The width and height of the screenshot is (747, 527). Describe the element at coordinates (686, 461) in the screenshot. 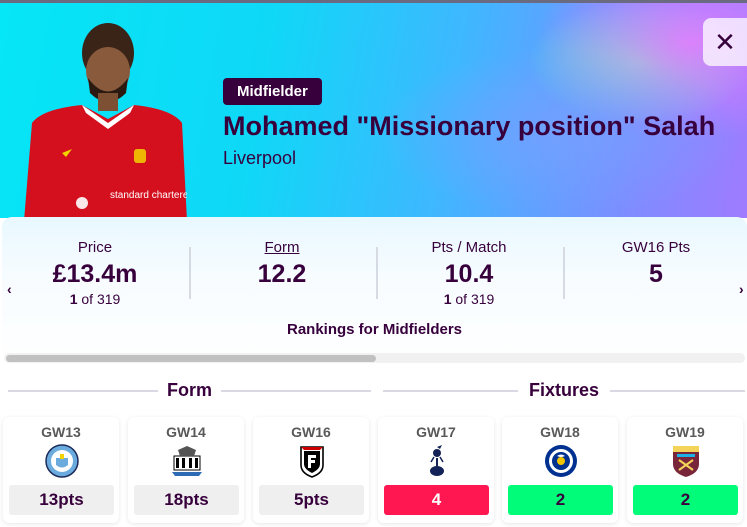

I see `west-ham-crest-icon` at that location.